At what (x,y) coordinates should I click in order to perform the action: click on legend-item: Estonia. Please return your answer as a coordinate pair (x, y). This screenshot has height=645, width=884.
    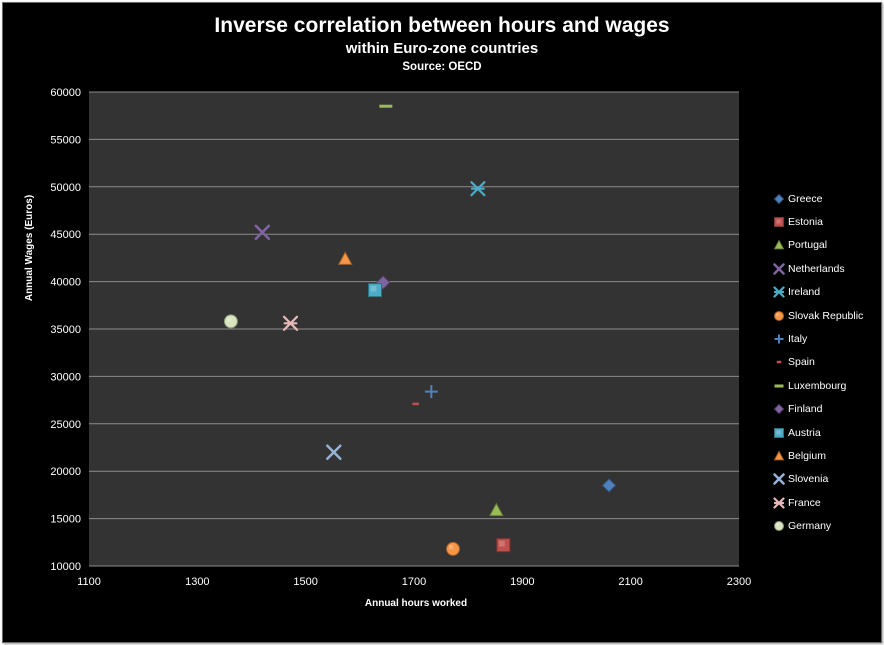
    Looking at the image, I should click on (827, 221).